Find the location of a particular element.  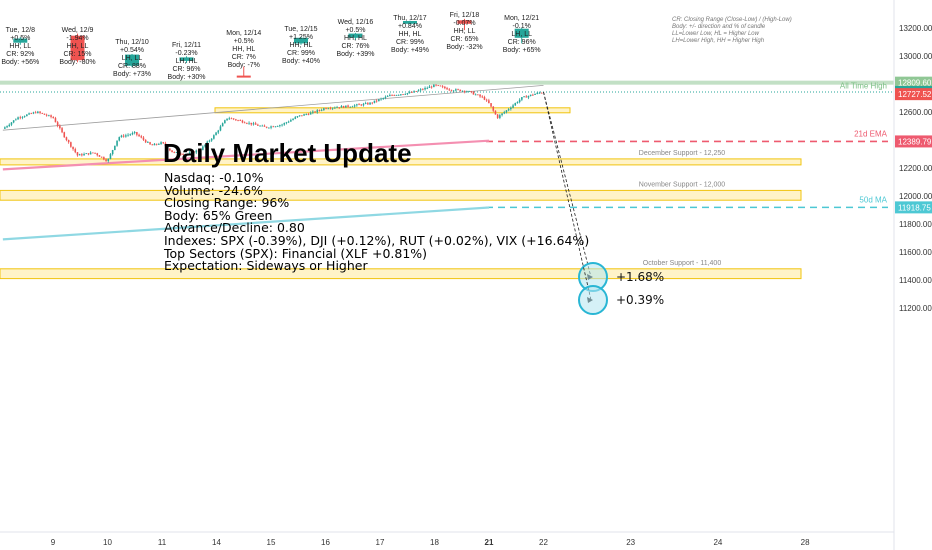

daily-annotation-line: CR: 76% is located at coordinates (355, 46).